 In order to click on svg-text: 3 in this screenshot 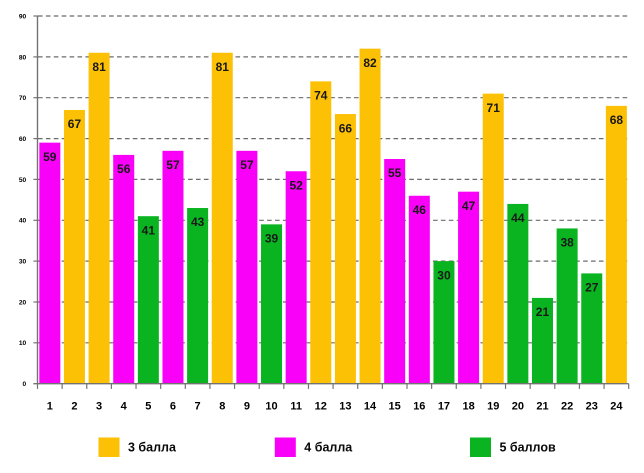, I will do `click(99, 407)`.